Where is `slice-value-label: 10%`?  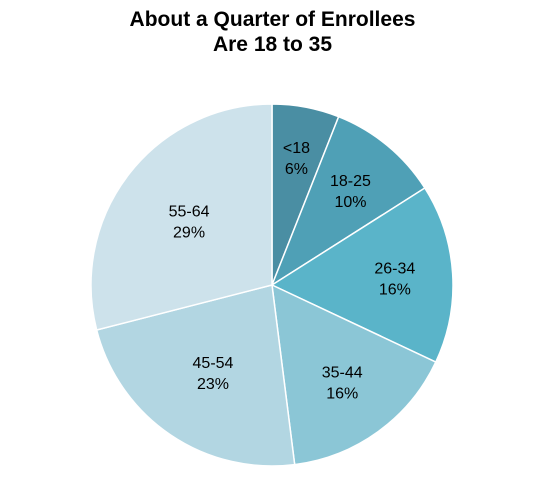 slice-value-label: 10% is located at coordinates (350, 202).